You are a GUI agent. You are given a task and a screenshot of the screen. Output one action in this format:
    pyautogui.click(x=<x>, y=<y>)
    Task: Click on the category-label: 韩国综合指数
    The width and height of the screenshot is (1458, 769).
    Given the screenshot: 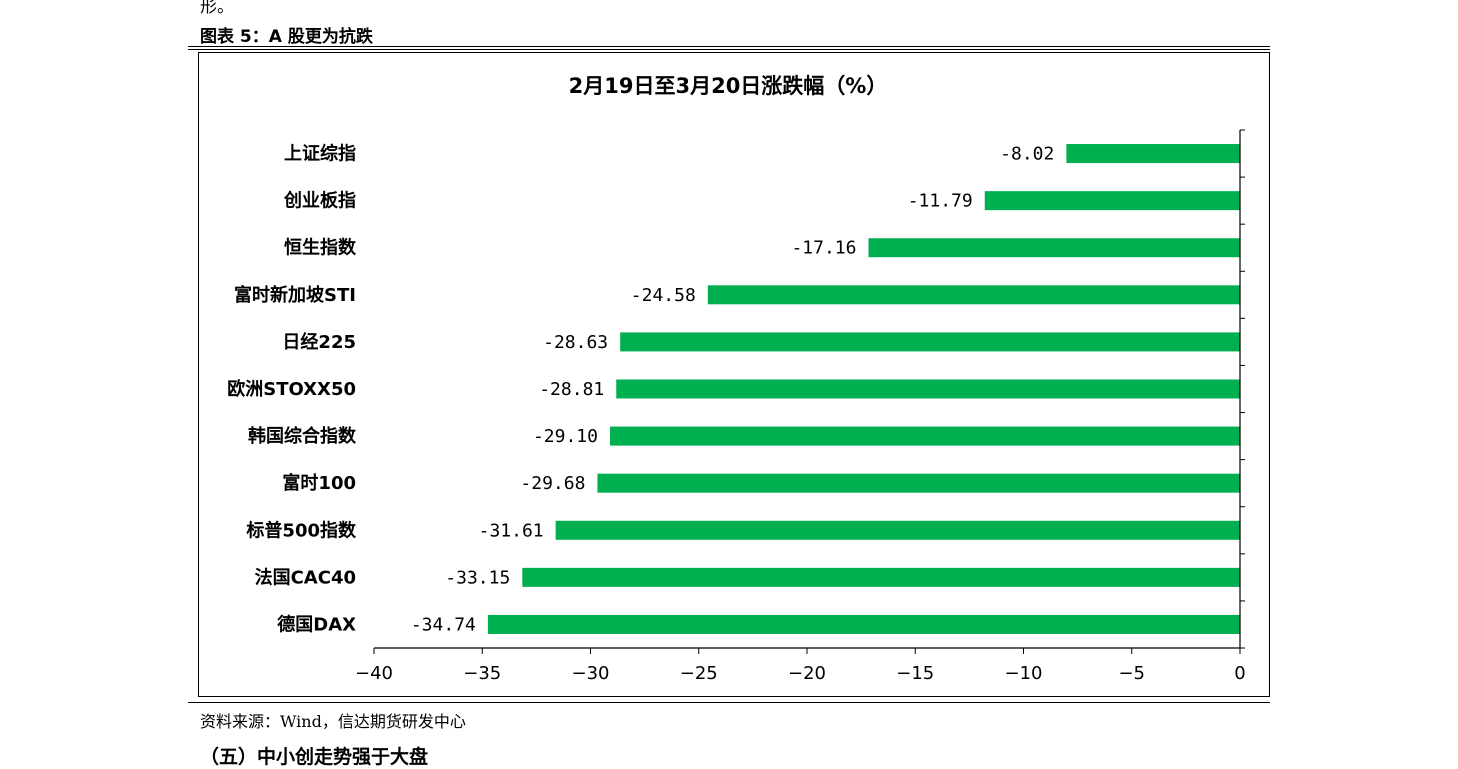 What is the action you would take?
    pyautogui.click(x=302, y=436)
    